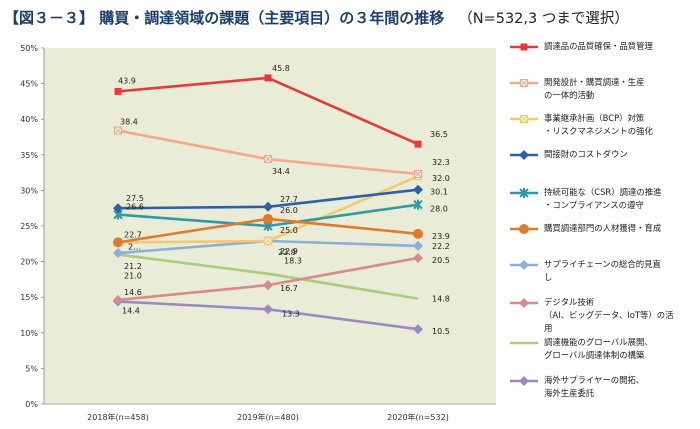 This screenshot has width=700, height=429. What do you see at coordinates (289, 288) in the screenshot?
I see `data-label: 16.7` at bounding box center [289, 288].